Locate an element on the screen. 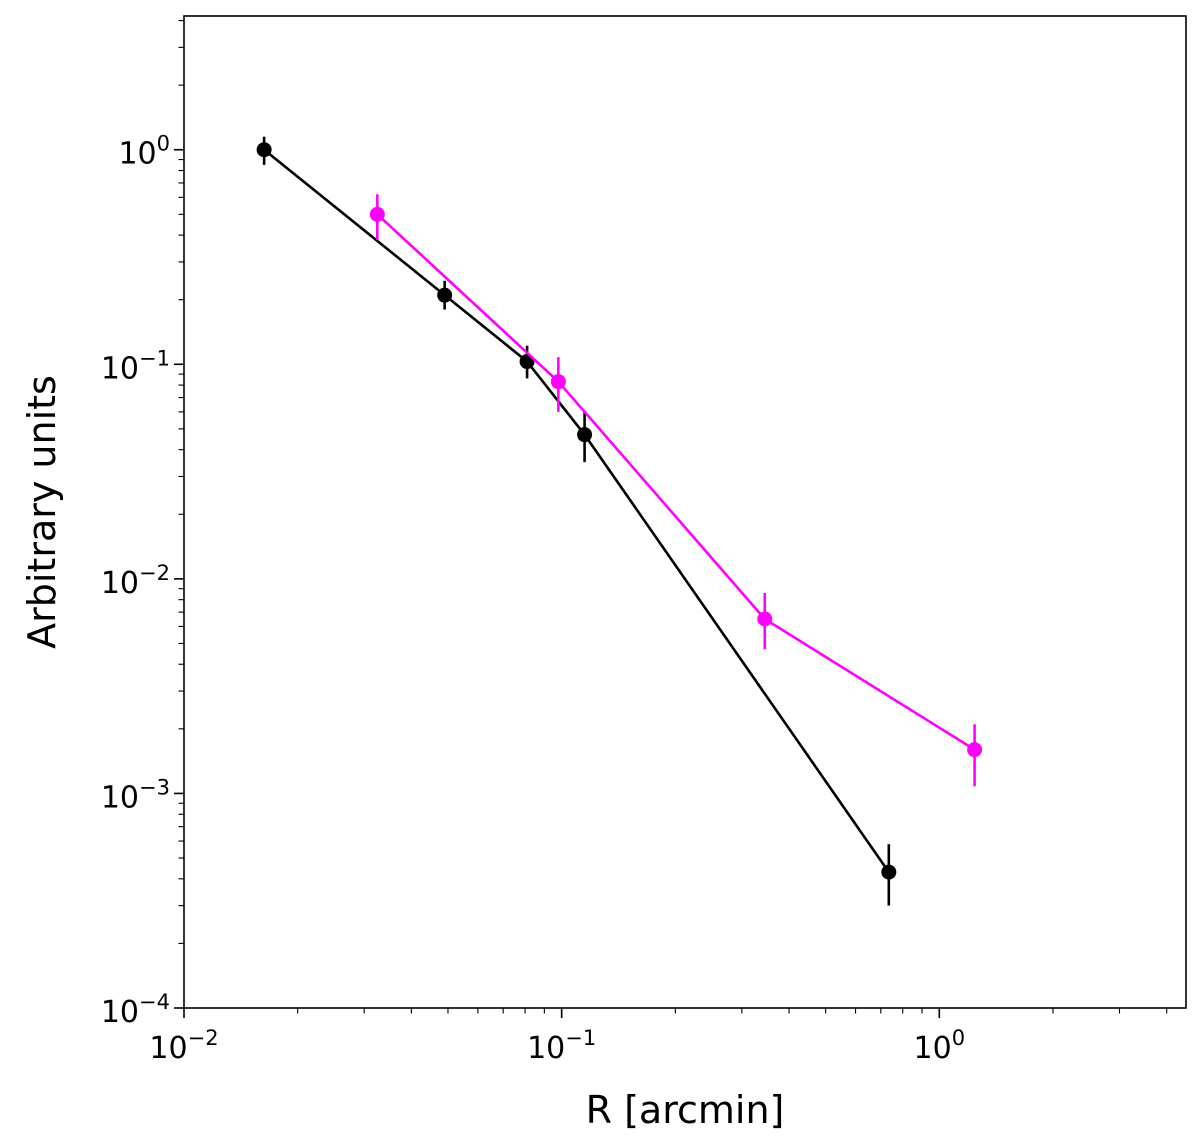 The image size is (1200, 1144). y-tick-label: 10⁻² is located at coordinates (135, 581).